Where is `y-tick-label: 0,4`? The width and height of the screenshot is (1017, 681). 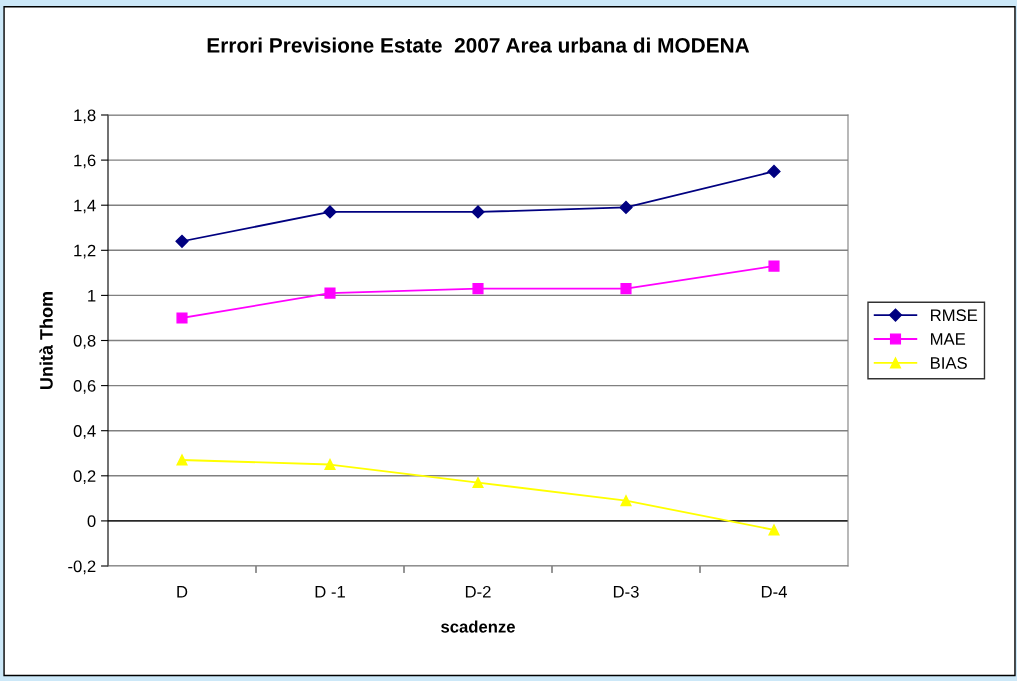 y-tick-label: 0,4 is located at coordinates (84, 432).